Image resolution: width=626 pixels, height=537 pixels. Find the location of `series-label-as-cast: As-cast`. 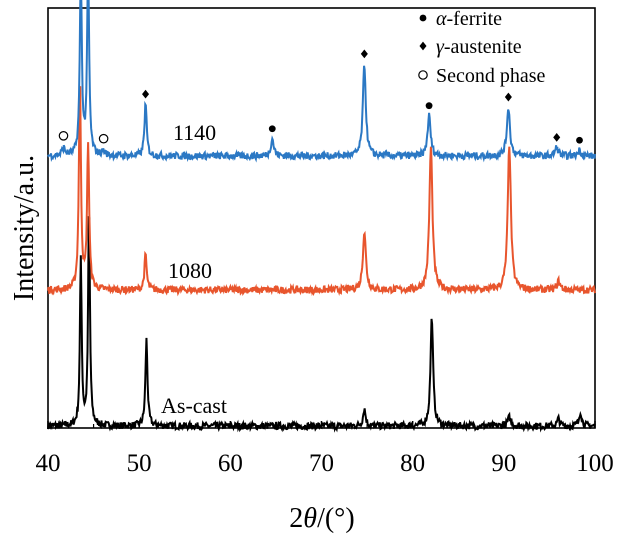

series-label-as-cast: As-cast is located at coordinates (194, 405).